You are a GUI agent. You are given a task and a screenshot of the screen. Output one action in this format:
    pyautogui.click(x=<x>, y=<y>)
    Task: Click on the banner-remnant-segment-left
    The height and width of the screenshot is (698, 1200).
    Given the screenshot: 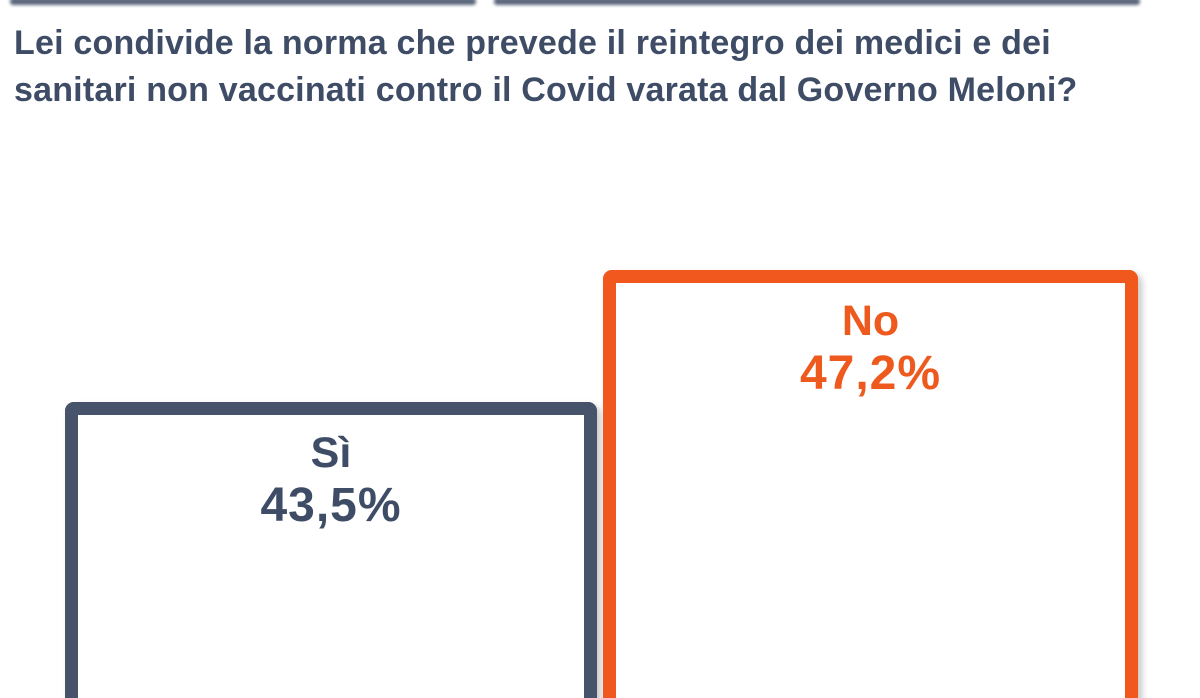 What is the action you would take?
    pyautogui.click(x=243, y=2)
    